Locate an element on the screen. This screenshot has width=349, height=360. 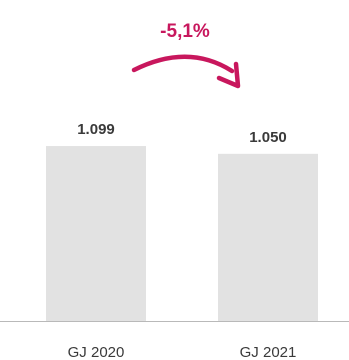
value-label-2: 1.050 is located at coordinates (268, 137).